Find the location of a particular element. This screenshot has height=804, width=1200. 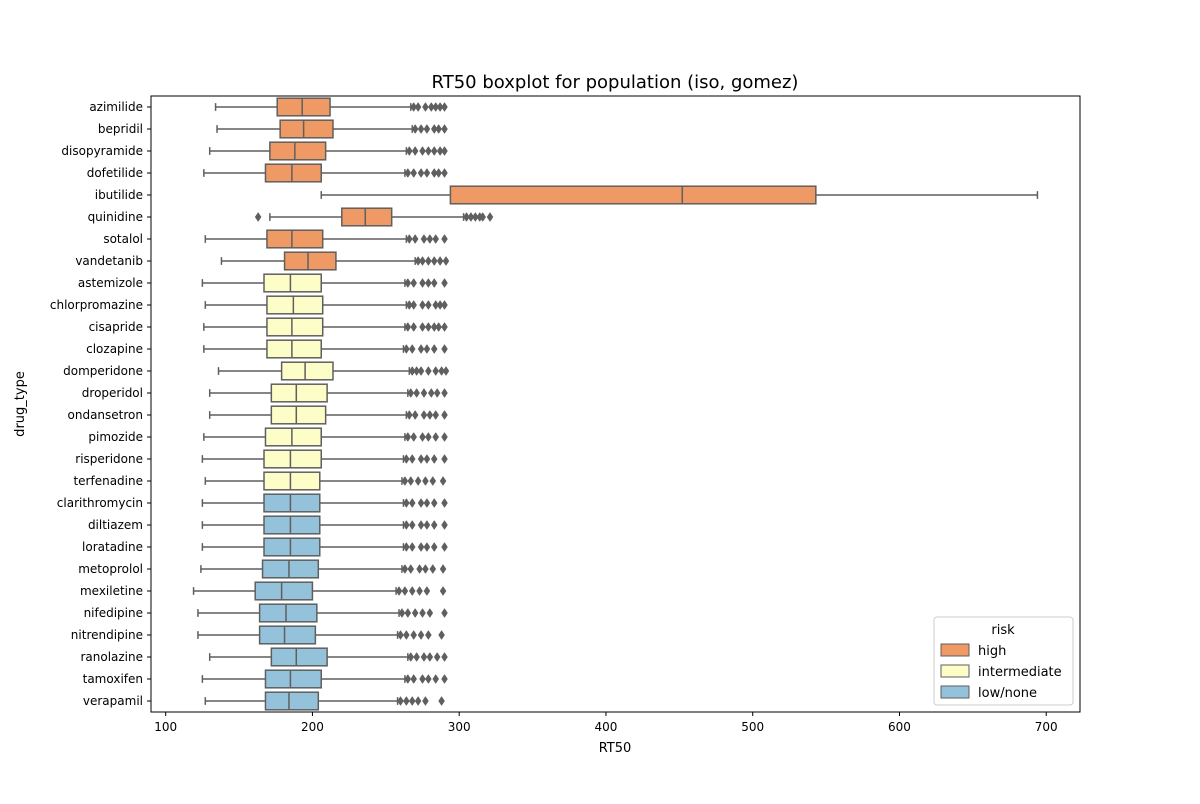

legend-entries: high intermediate low/none is located at coordinates (1001, 672).